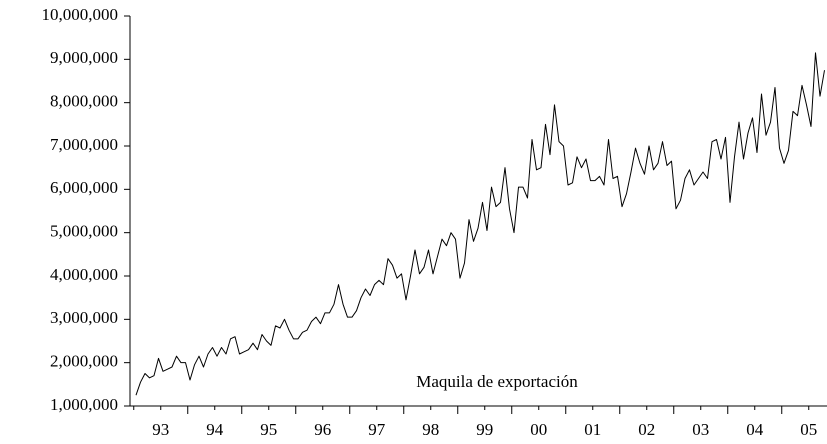  What do you see at coordinates (592, 429) in the screenshot?
I see `x-tick-label: 01` at bounding box center [592, 429].